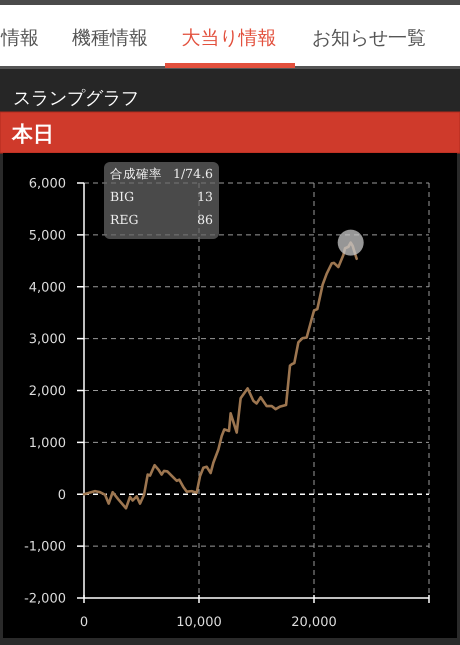  What do you see at coordinates (136, 173) in the screenshot?
I see `stat-label: 合成確率` at bounding box center [136, 173].